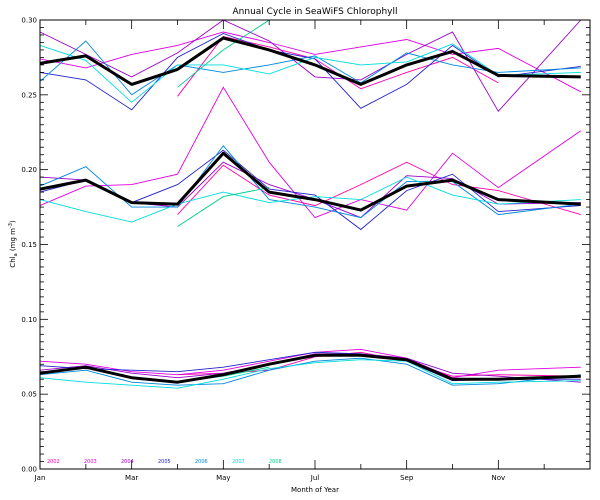  What do you see at coordinates (315, 490) in the screenshot?
I see `x-axis-label: Month of Year` at bounding box center [315, 490].